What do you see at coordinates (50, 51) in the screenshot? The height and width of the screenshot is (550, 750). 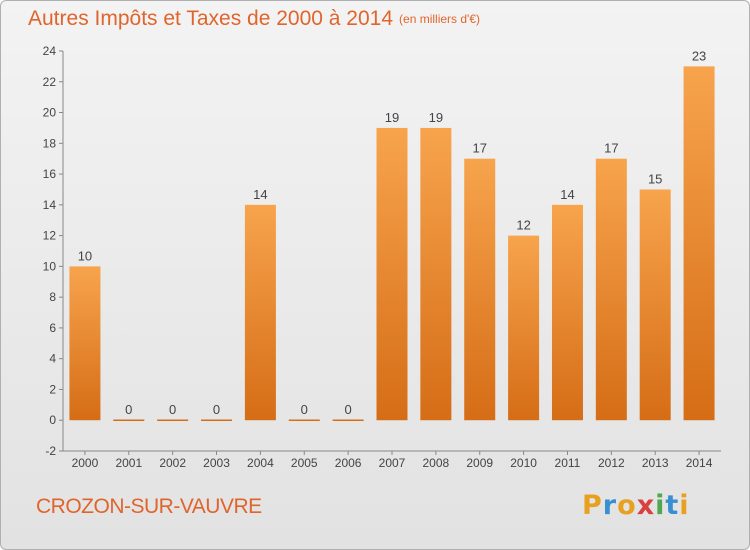 I see `y-tick-label: 24` at bounding box center [50, 51].